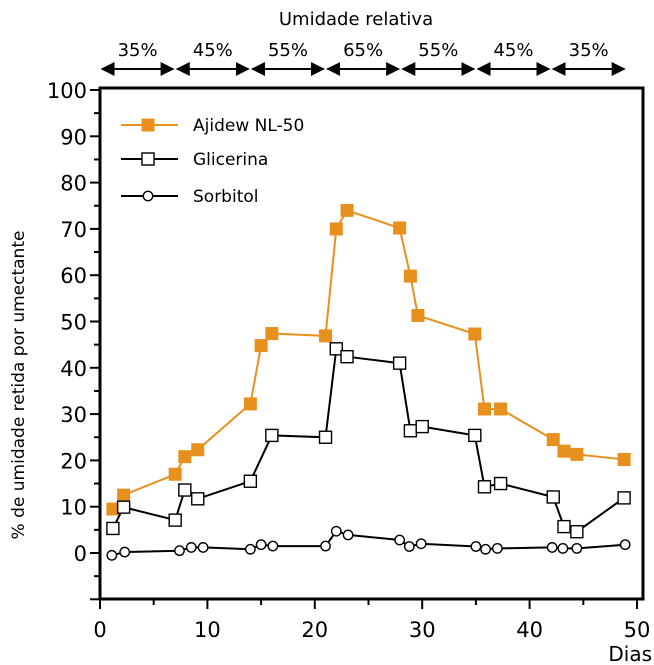 The image size is (654, 665). I want to click on humidity-title: Umidade relativa, so click(356, 19).